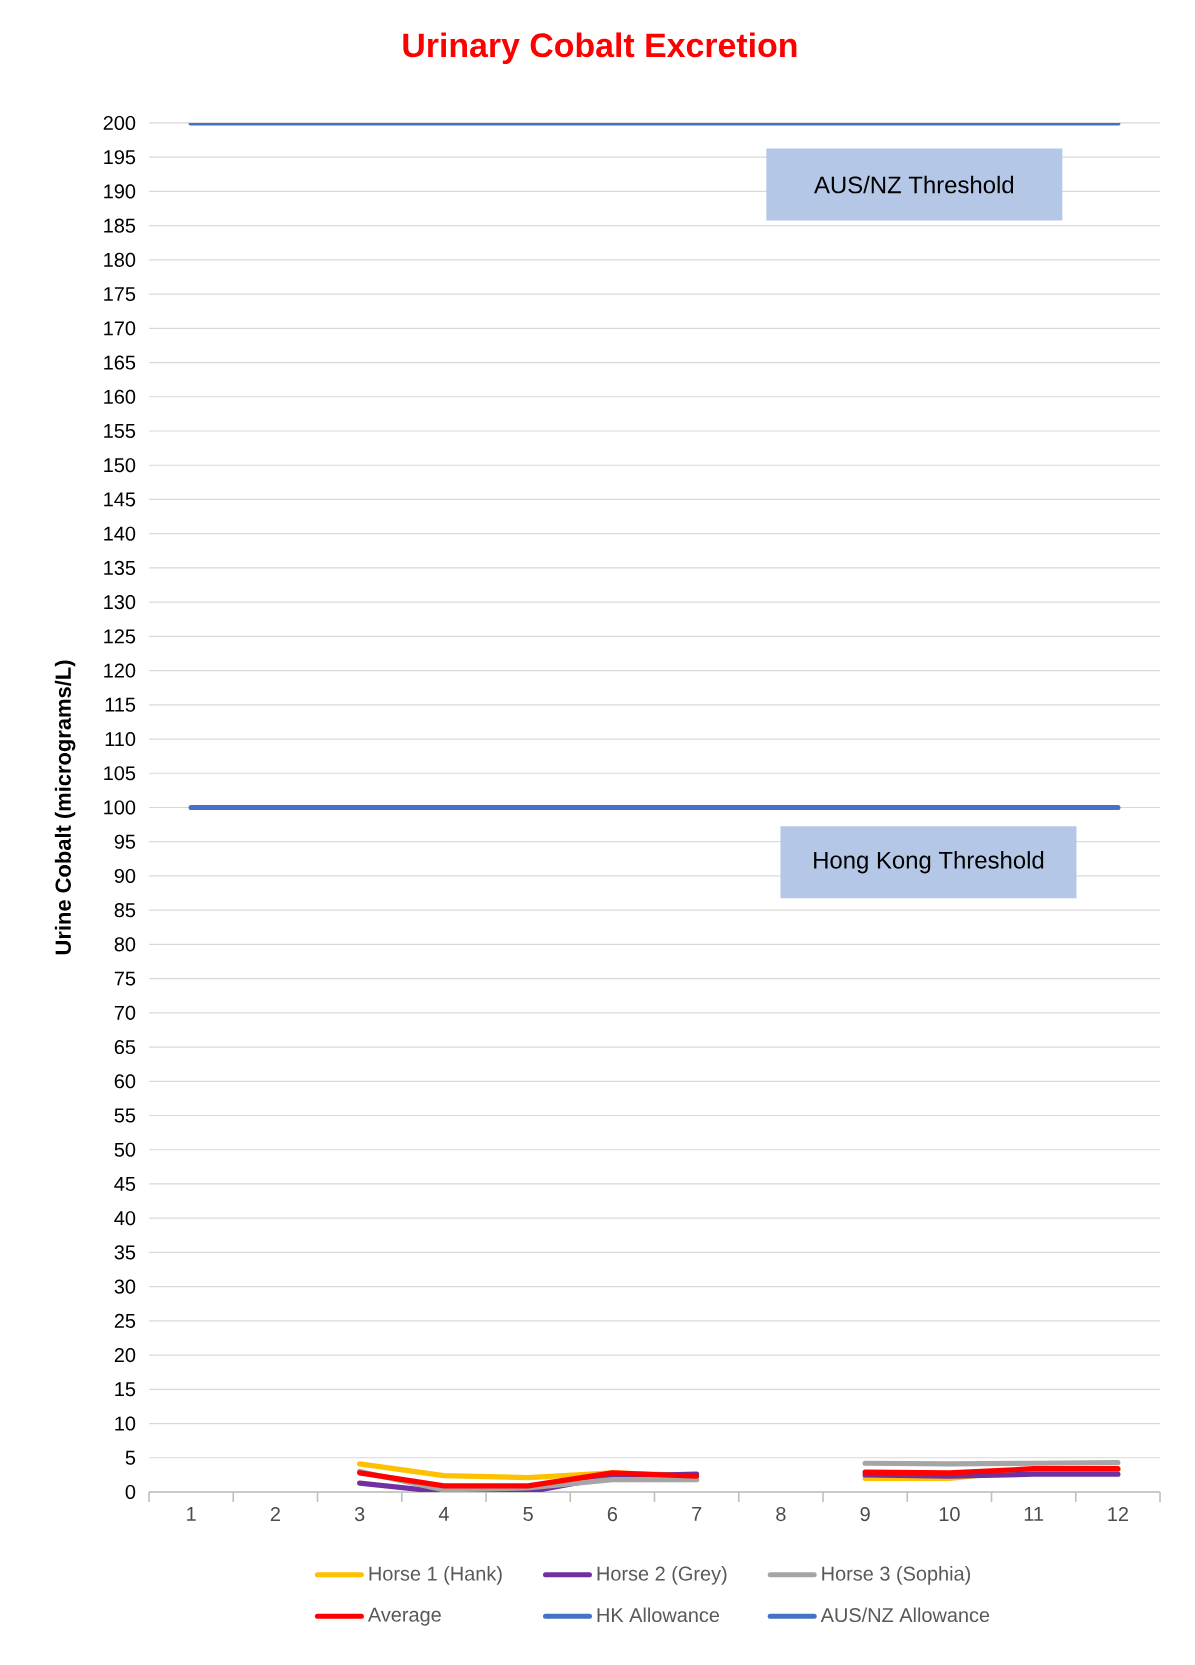 This screenshot has height=1665, width=1195. Describe the element at coordinates (125, 1423) in the screenshot. I see `y-tick-label: 10` at that location.